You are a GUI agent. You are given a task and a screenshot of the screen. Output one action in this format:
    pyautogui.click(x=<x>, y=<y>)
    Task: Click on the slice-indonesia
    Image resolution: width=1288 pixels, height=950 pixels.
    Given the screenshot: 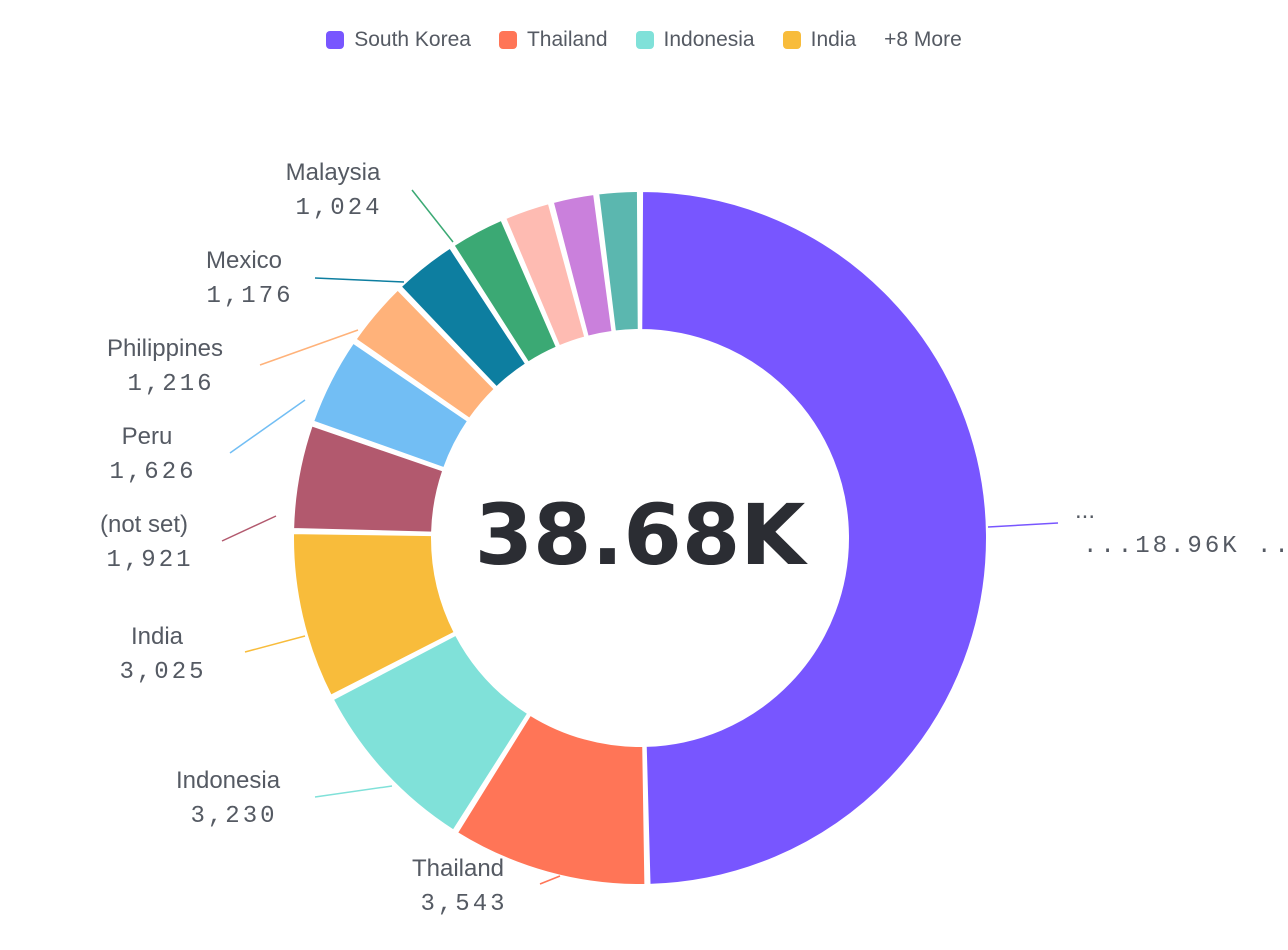 What is the action you would take?
    pyautogui.click(x=430, y=732)
    